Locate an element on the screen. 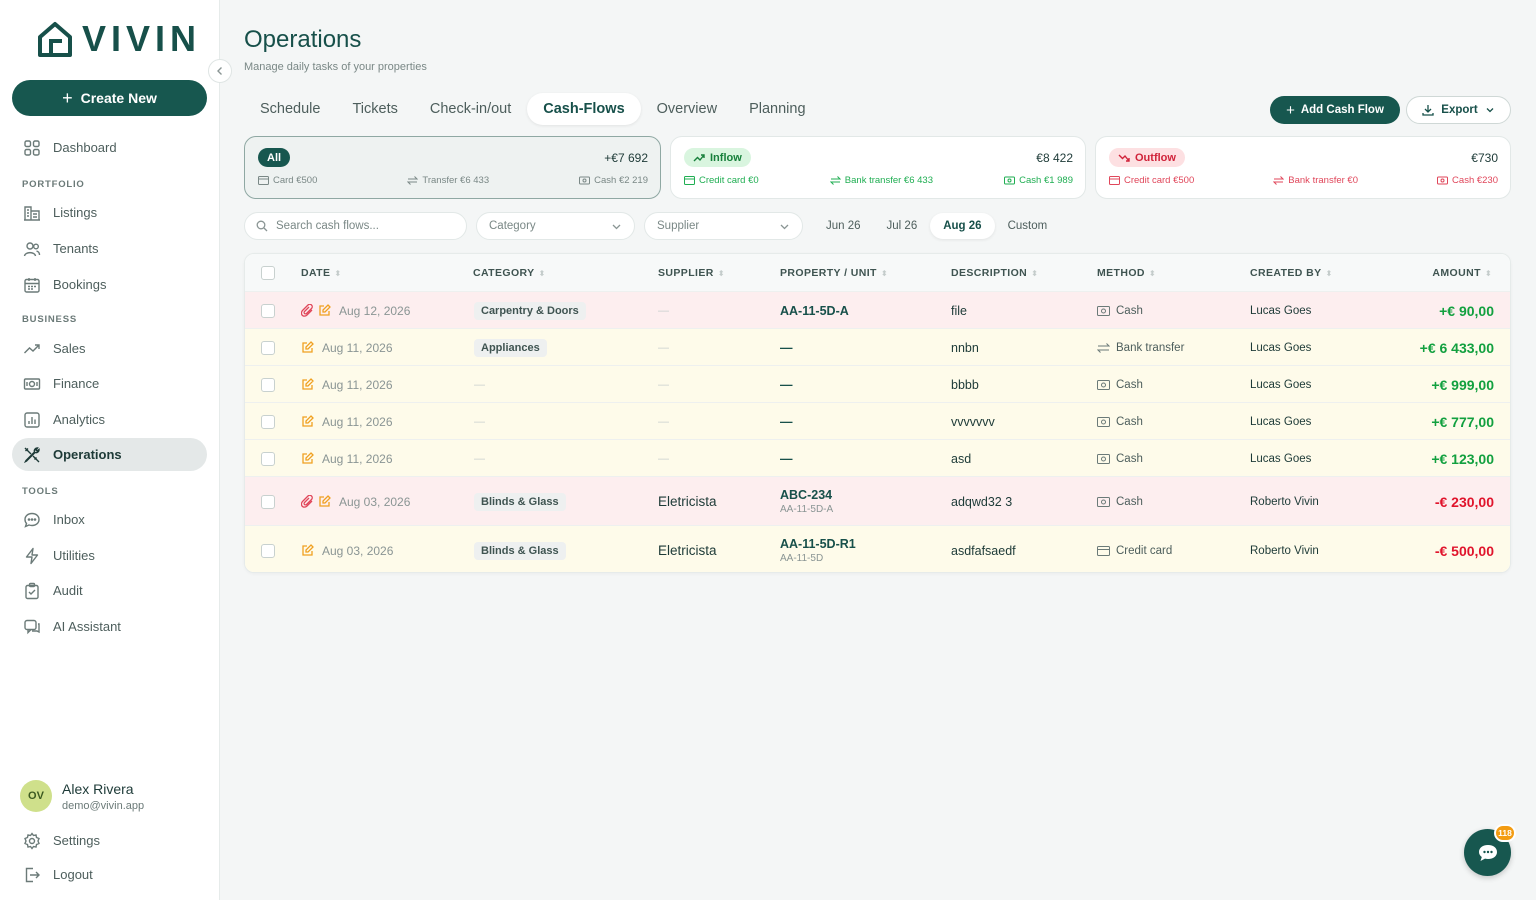  sidebar-item-label: Sales is located at coordinates (69, 348).